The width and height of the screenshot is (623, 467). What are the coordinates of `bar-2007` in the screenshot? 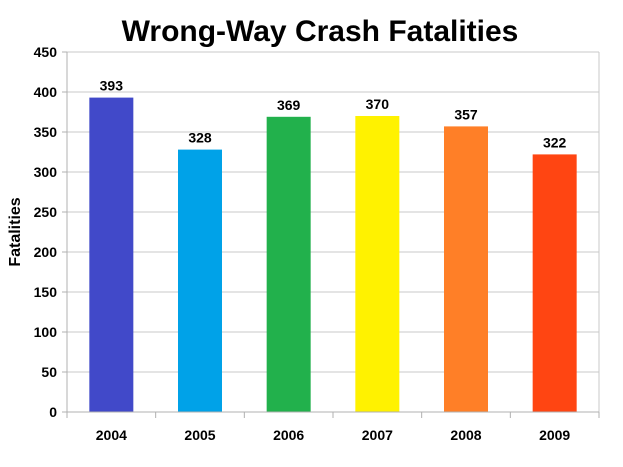 It's located at (377, 264).